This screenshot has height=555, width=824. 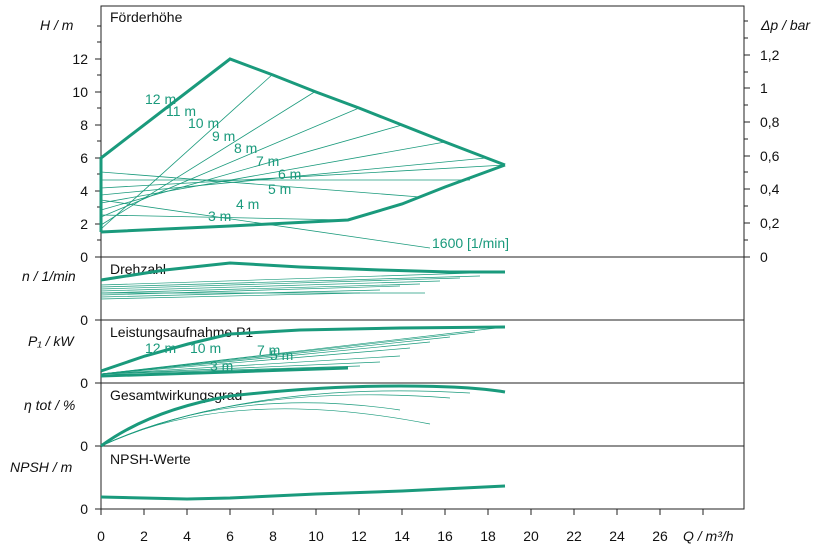 I want to click on pressure-tick-label: 1, so click(x=764, y=88).